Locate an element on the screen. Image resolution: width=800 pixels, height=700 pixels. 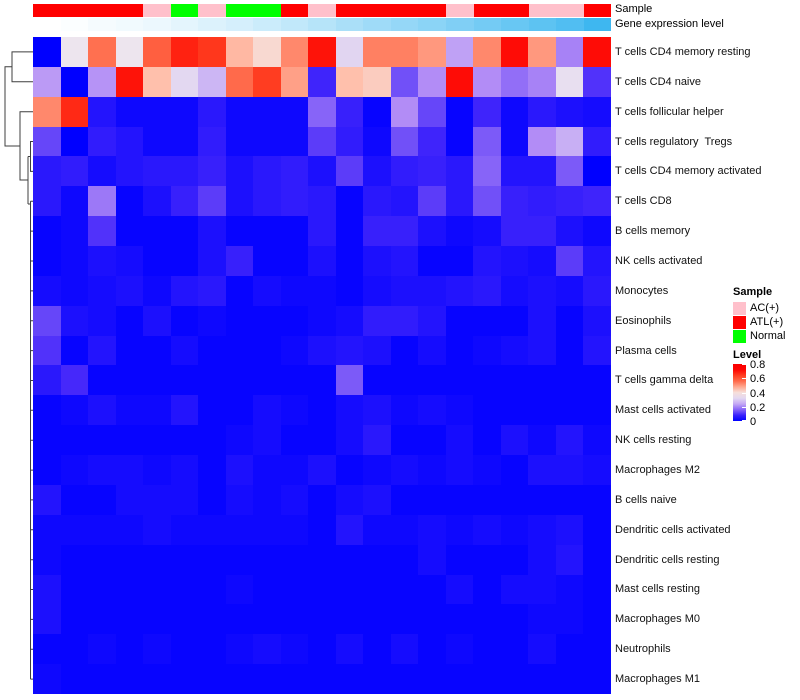
legend-sample-item: ATL(+) is located at coordinates (766, 322).